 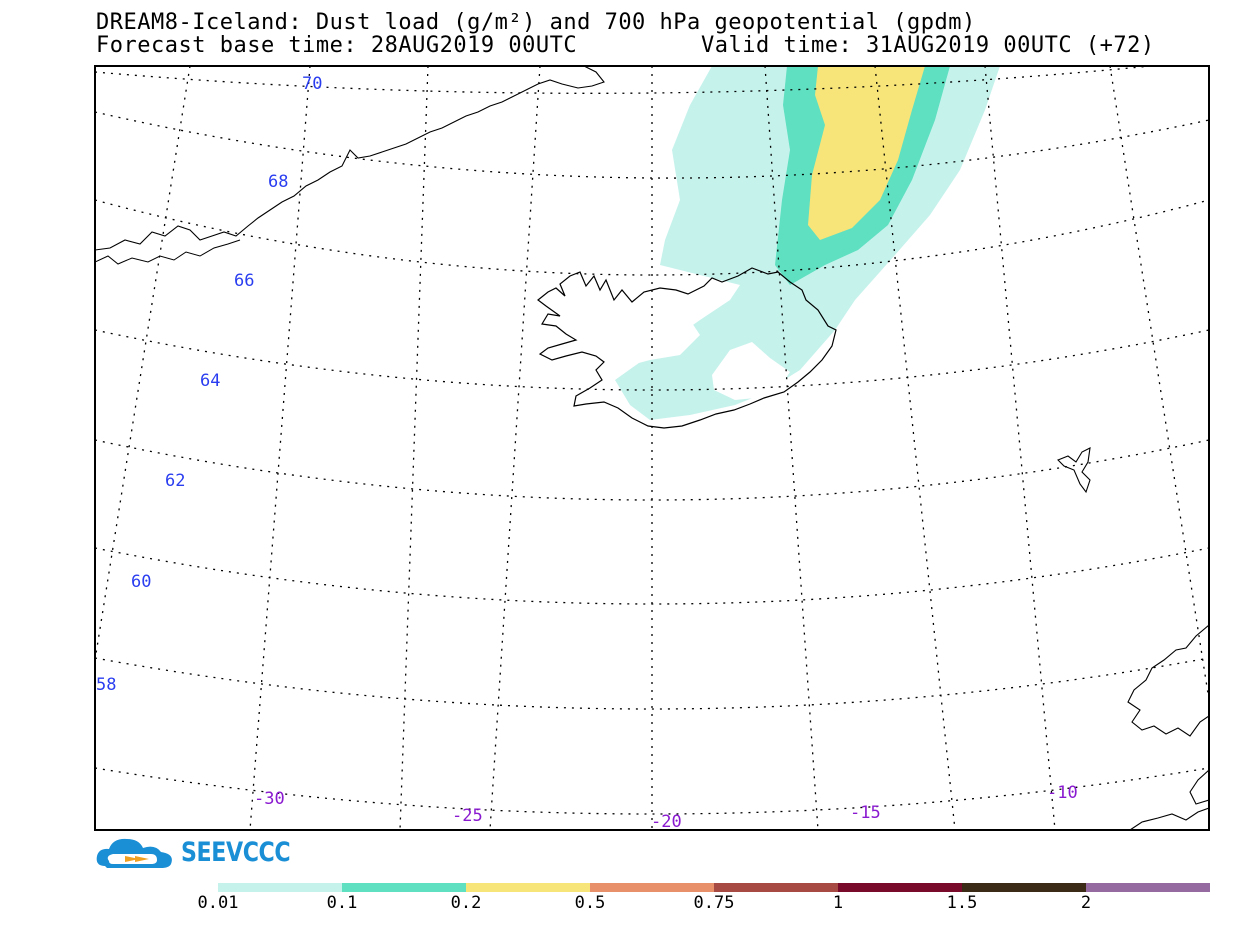 I want to click on lat-label-66: 66, so click(x=244, y=281).